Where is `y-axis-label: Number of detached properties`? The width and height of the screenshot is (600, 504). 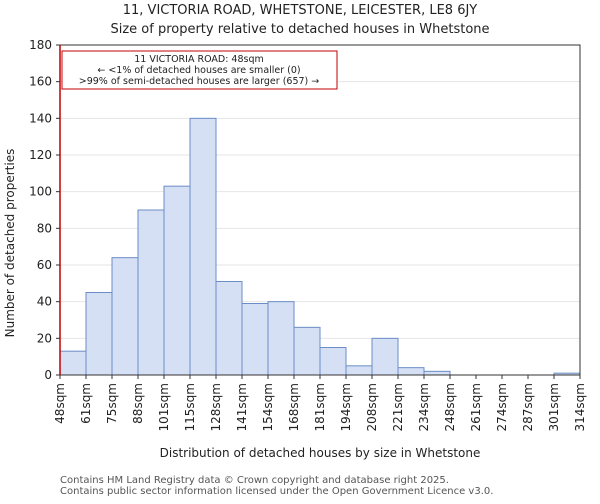 y-axis-label: Number of detached properties is located at coordinates (10, 243).